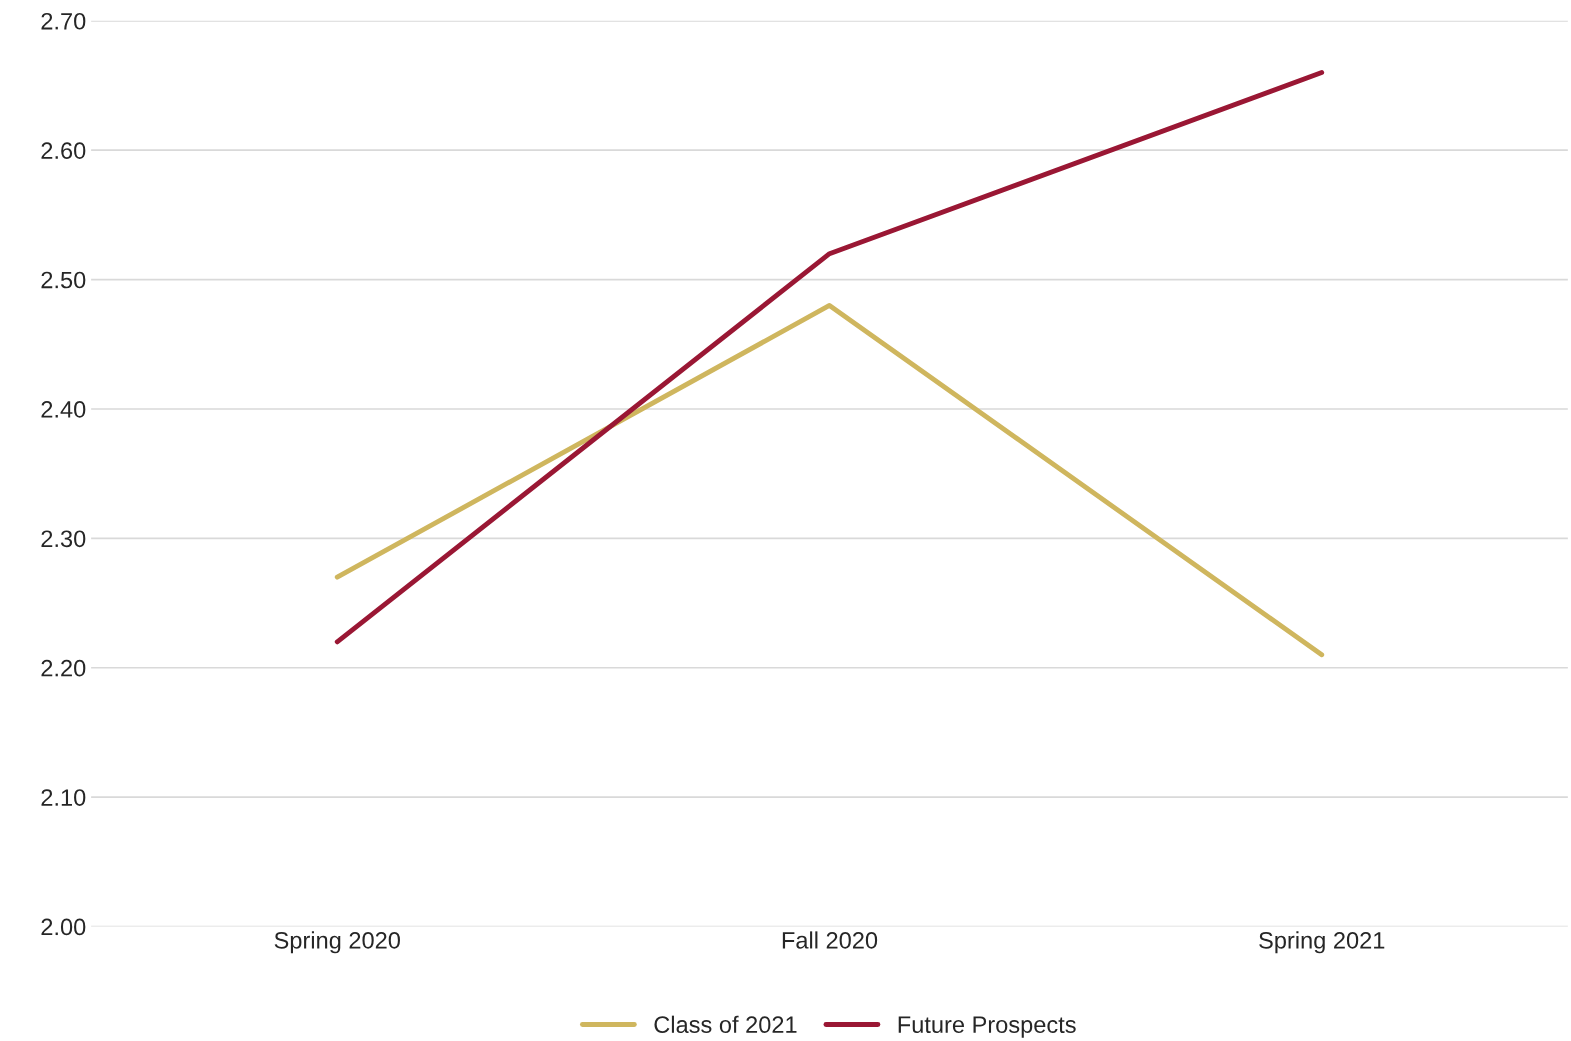  I want to click on y-tick-label: 2.30, so click(63, 539).